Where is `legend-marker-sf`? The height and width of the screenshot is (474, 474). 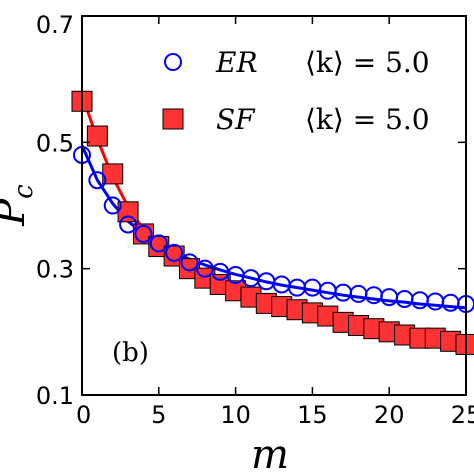
legend-marker-sf is located at coordinates (173, 119).